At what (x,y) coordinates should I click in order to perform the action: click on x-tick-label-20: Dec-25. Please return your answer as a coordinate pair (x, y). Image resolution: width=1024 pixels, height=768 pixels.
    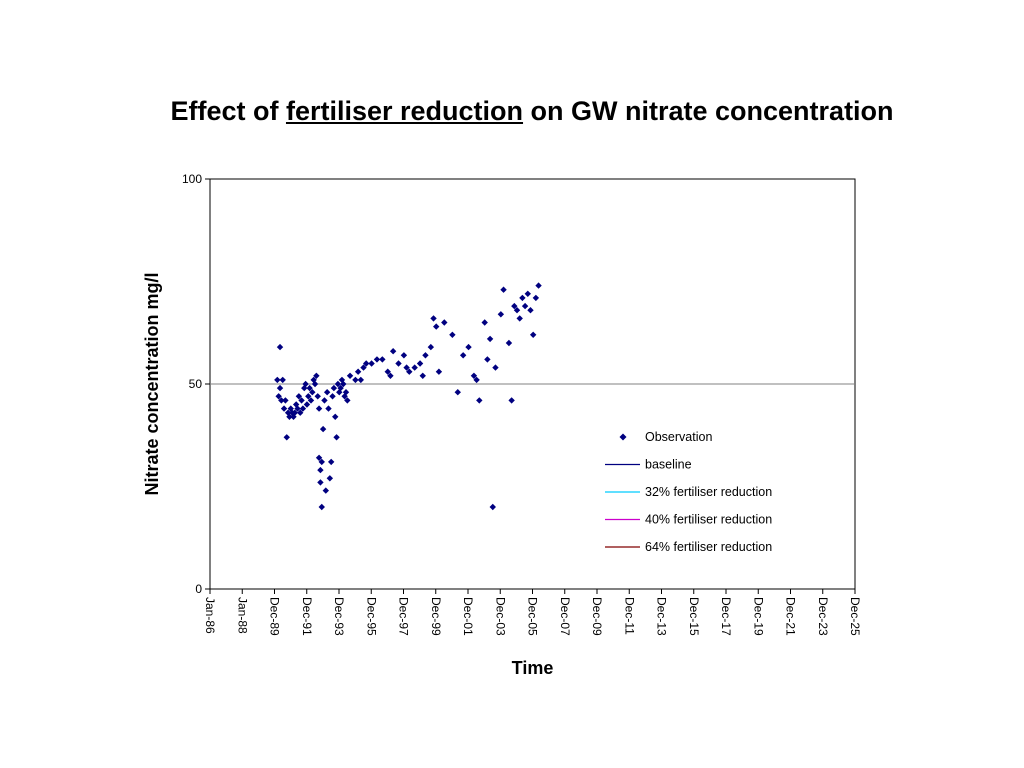
    Looking at the image, I should click on (855, 616).